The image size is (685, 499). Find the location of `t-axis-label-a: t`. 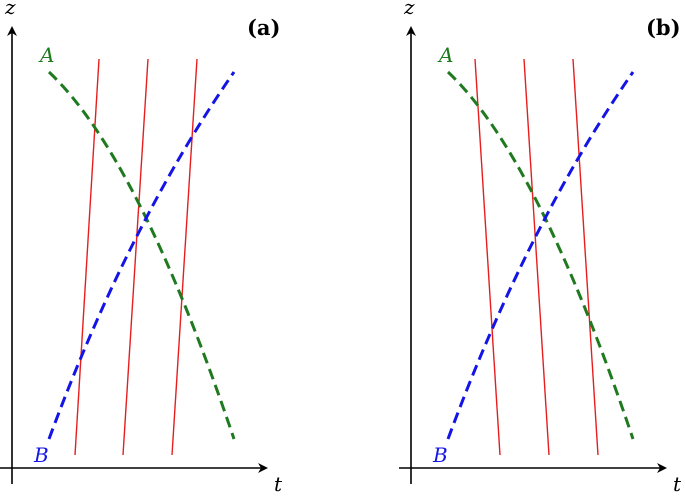

t-axis-label-a: t is located at coordinates (278, 484).